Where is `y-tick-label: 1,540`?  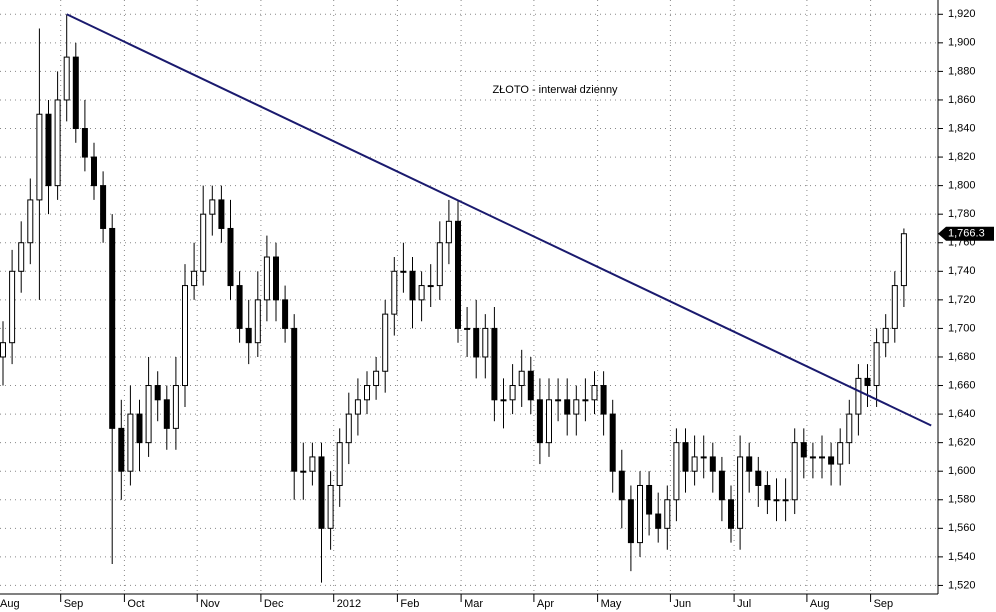 y-tick-label: 1,540 is located at coordinates (962, 557).